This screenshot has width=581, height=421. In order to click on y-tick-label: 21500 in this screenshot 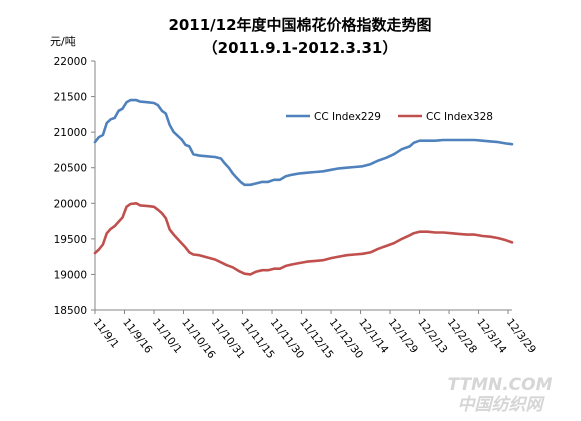, I will do `click(70, 98)`.